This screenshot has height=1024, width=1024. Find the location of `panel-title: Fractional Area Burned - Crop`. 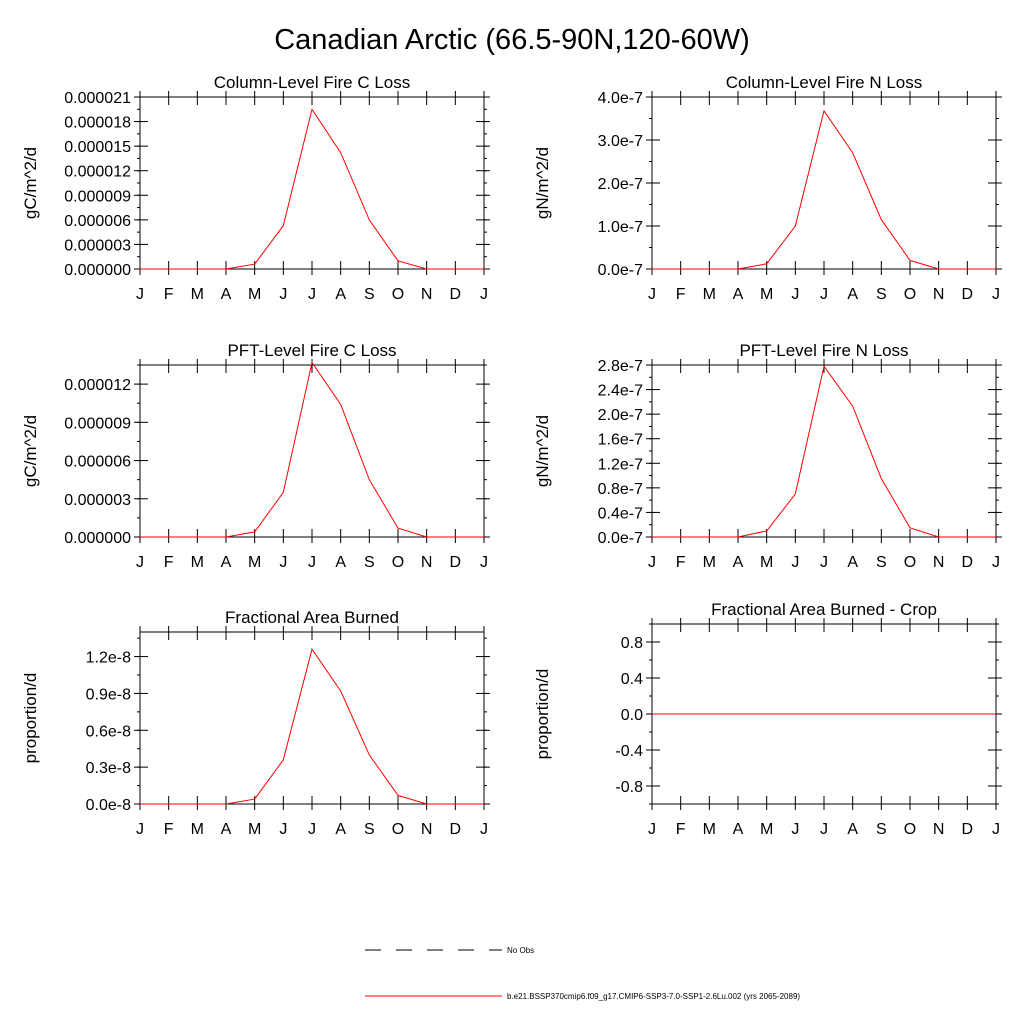

panel-title: Fractional Area Burned - Crop is located at coordinates (824, 609).